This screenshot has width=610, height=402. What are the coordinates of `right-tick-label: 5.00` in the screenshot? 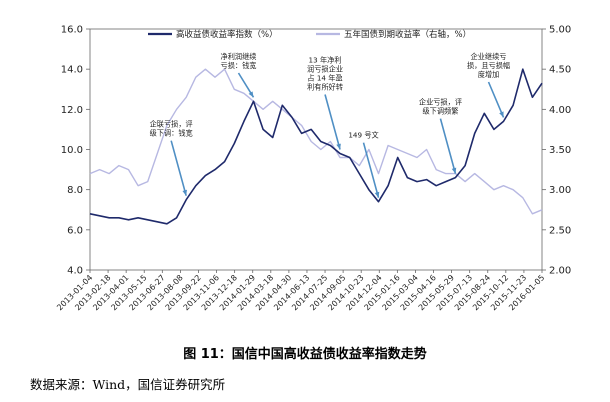 It's located at (560, 30).